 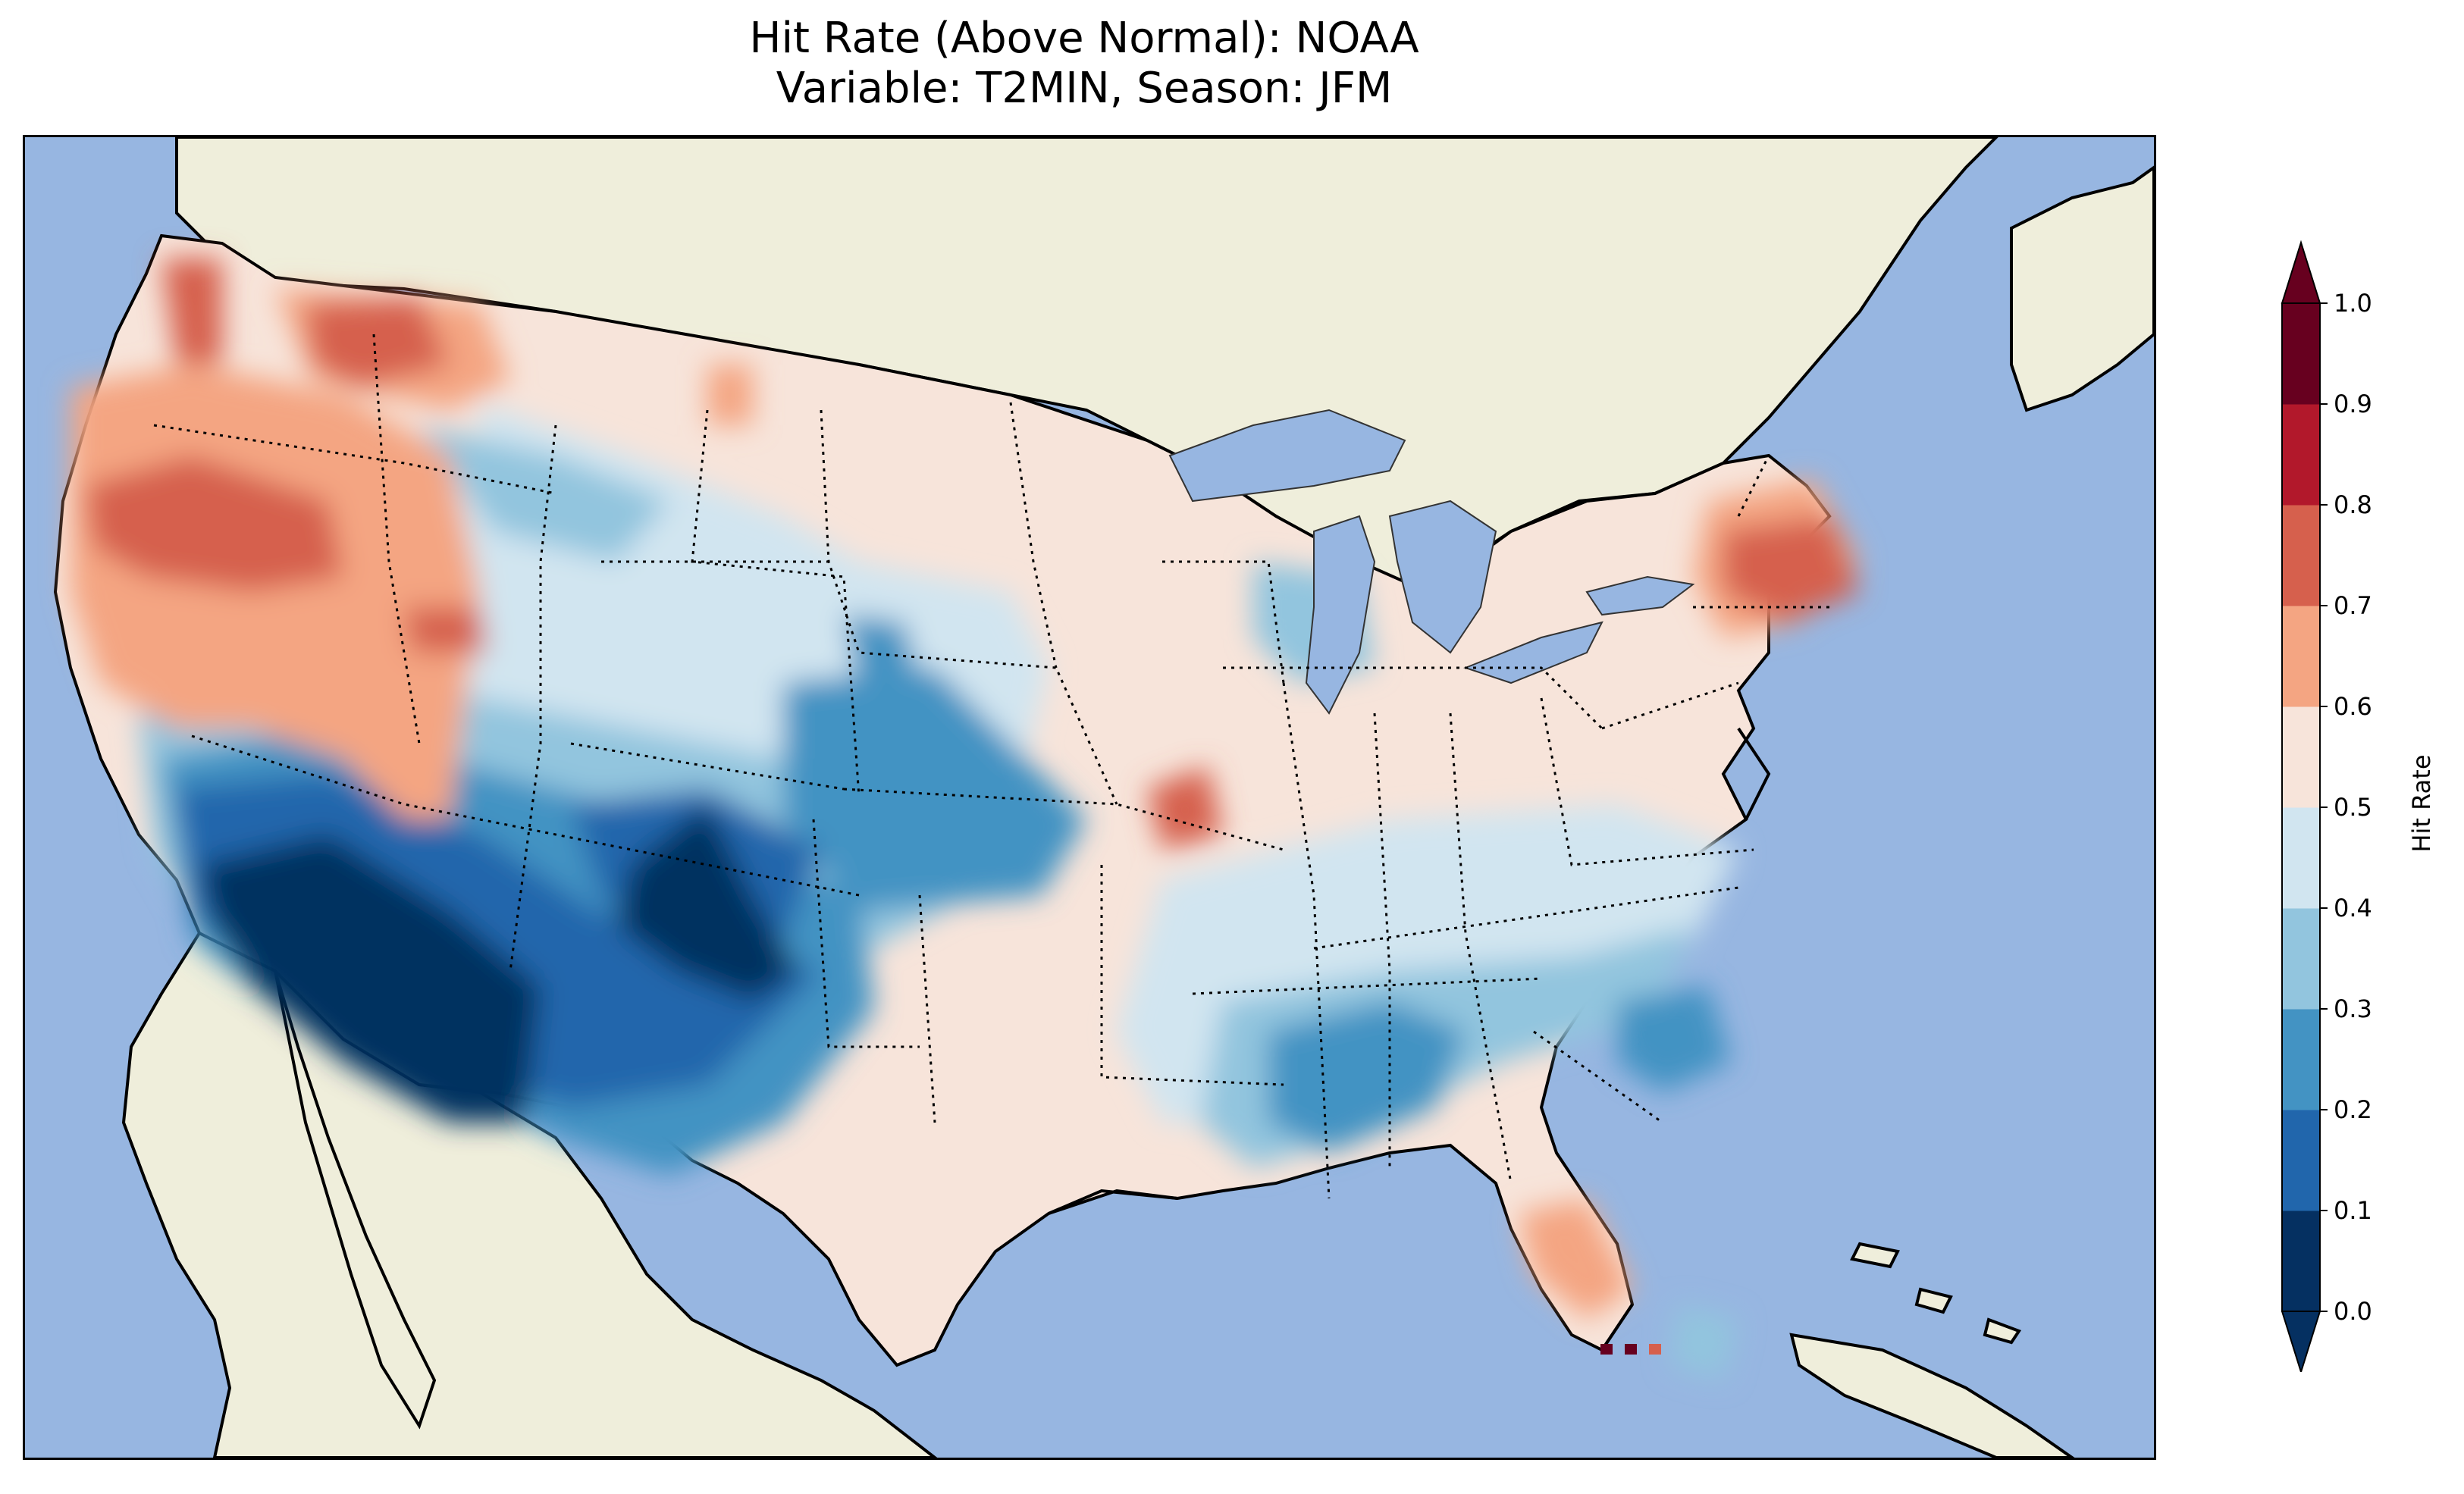 What do you see at coordinates (2301, 272) in the screenshot?
I see `colorbar-extend-max` at bounding box center [2301, 272].